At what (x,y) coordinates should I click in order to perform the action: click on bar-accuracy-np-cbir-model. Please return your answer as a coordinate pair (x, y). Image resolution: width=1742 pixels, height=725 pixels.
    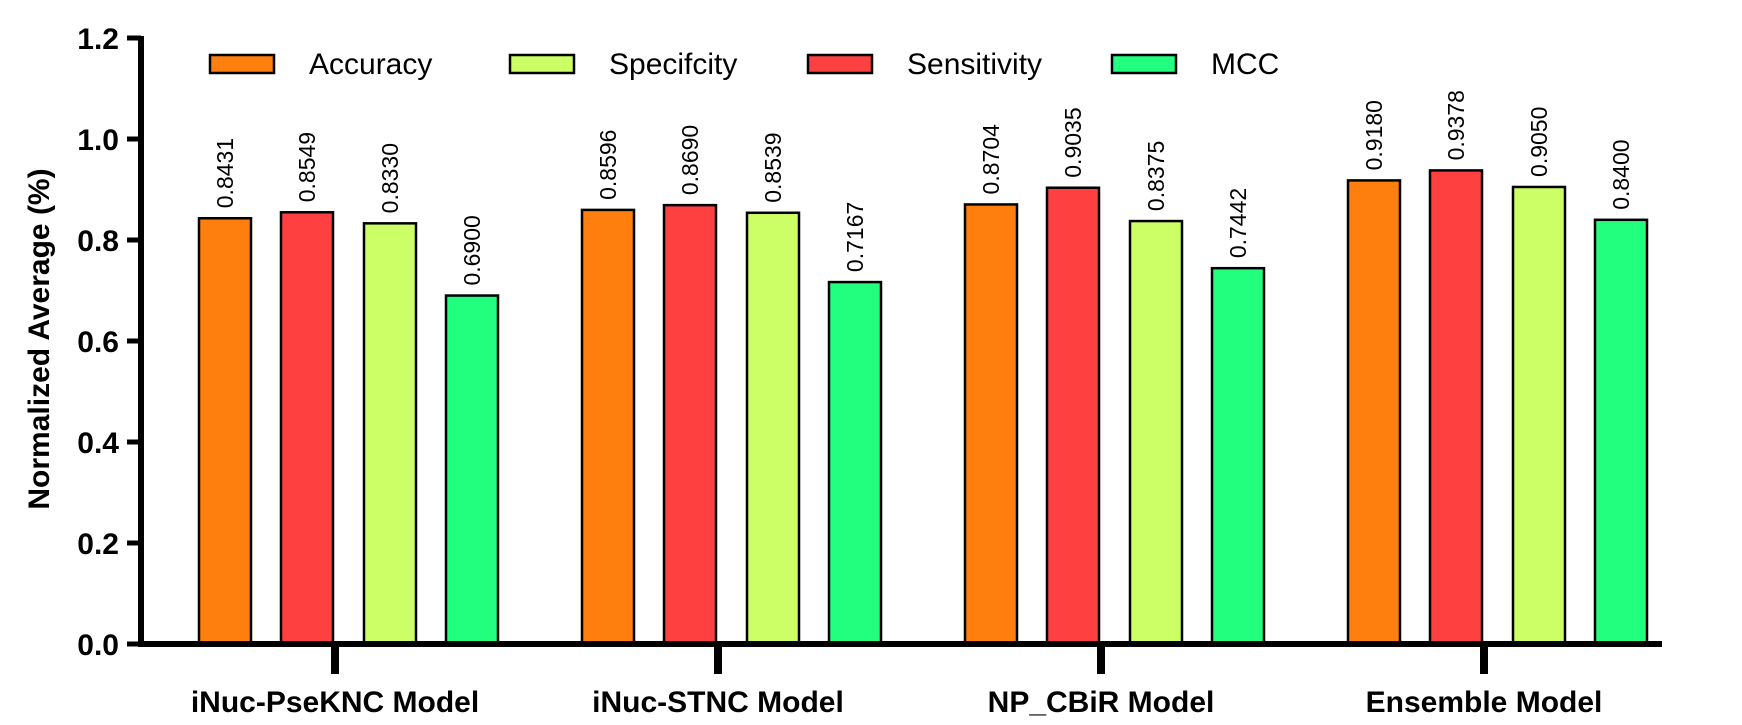
    Looking at the image, I should click on (991, 424).